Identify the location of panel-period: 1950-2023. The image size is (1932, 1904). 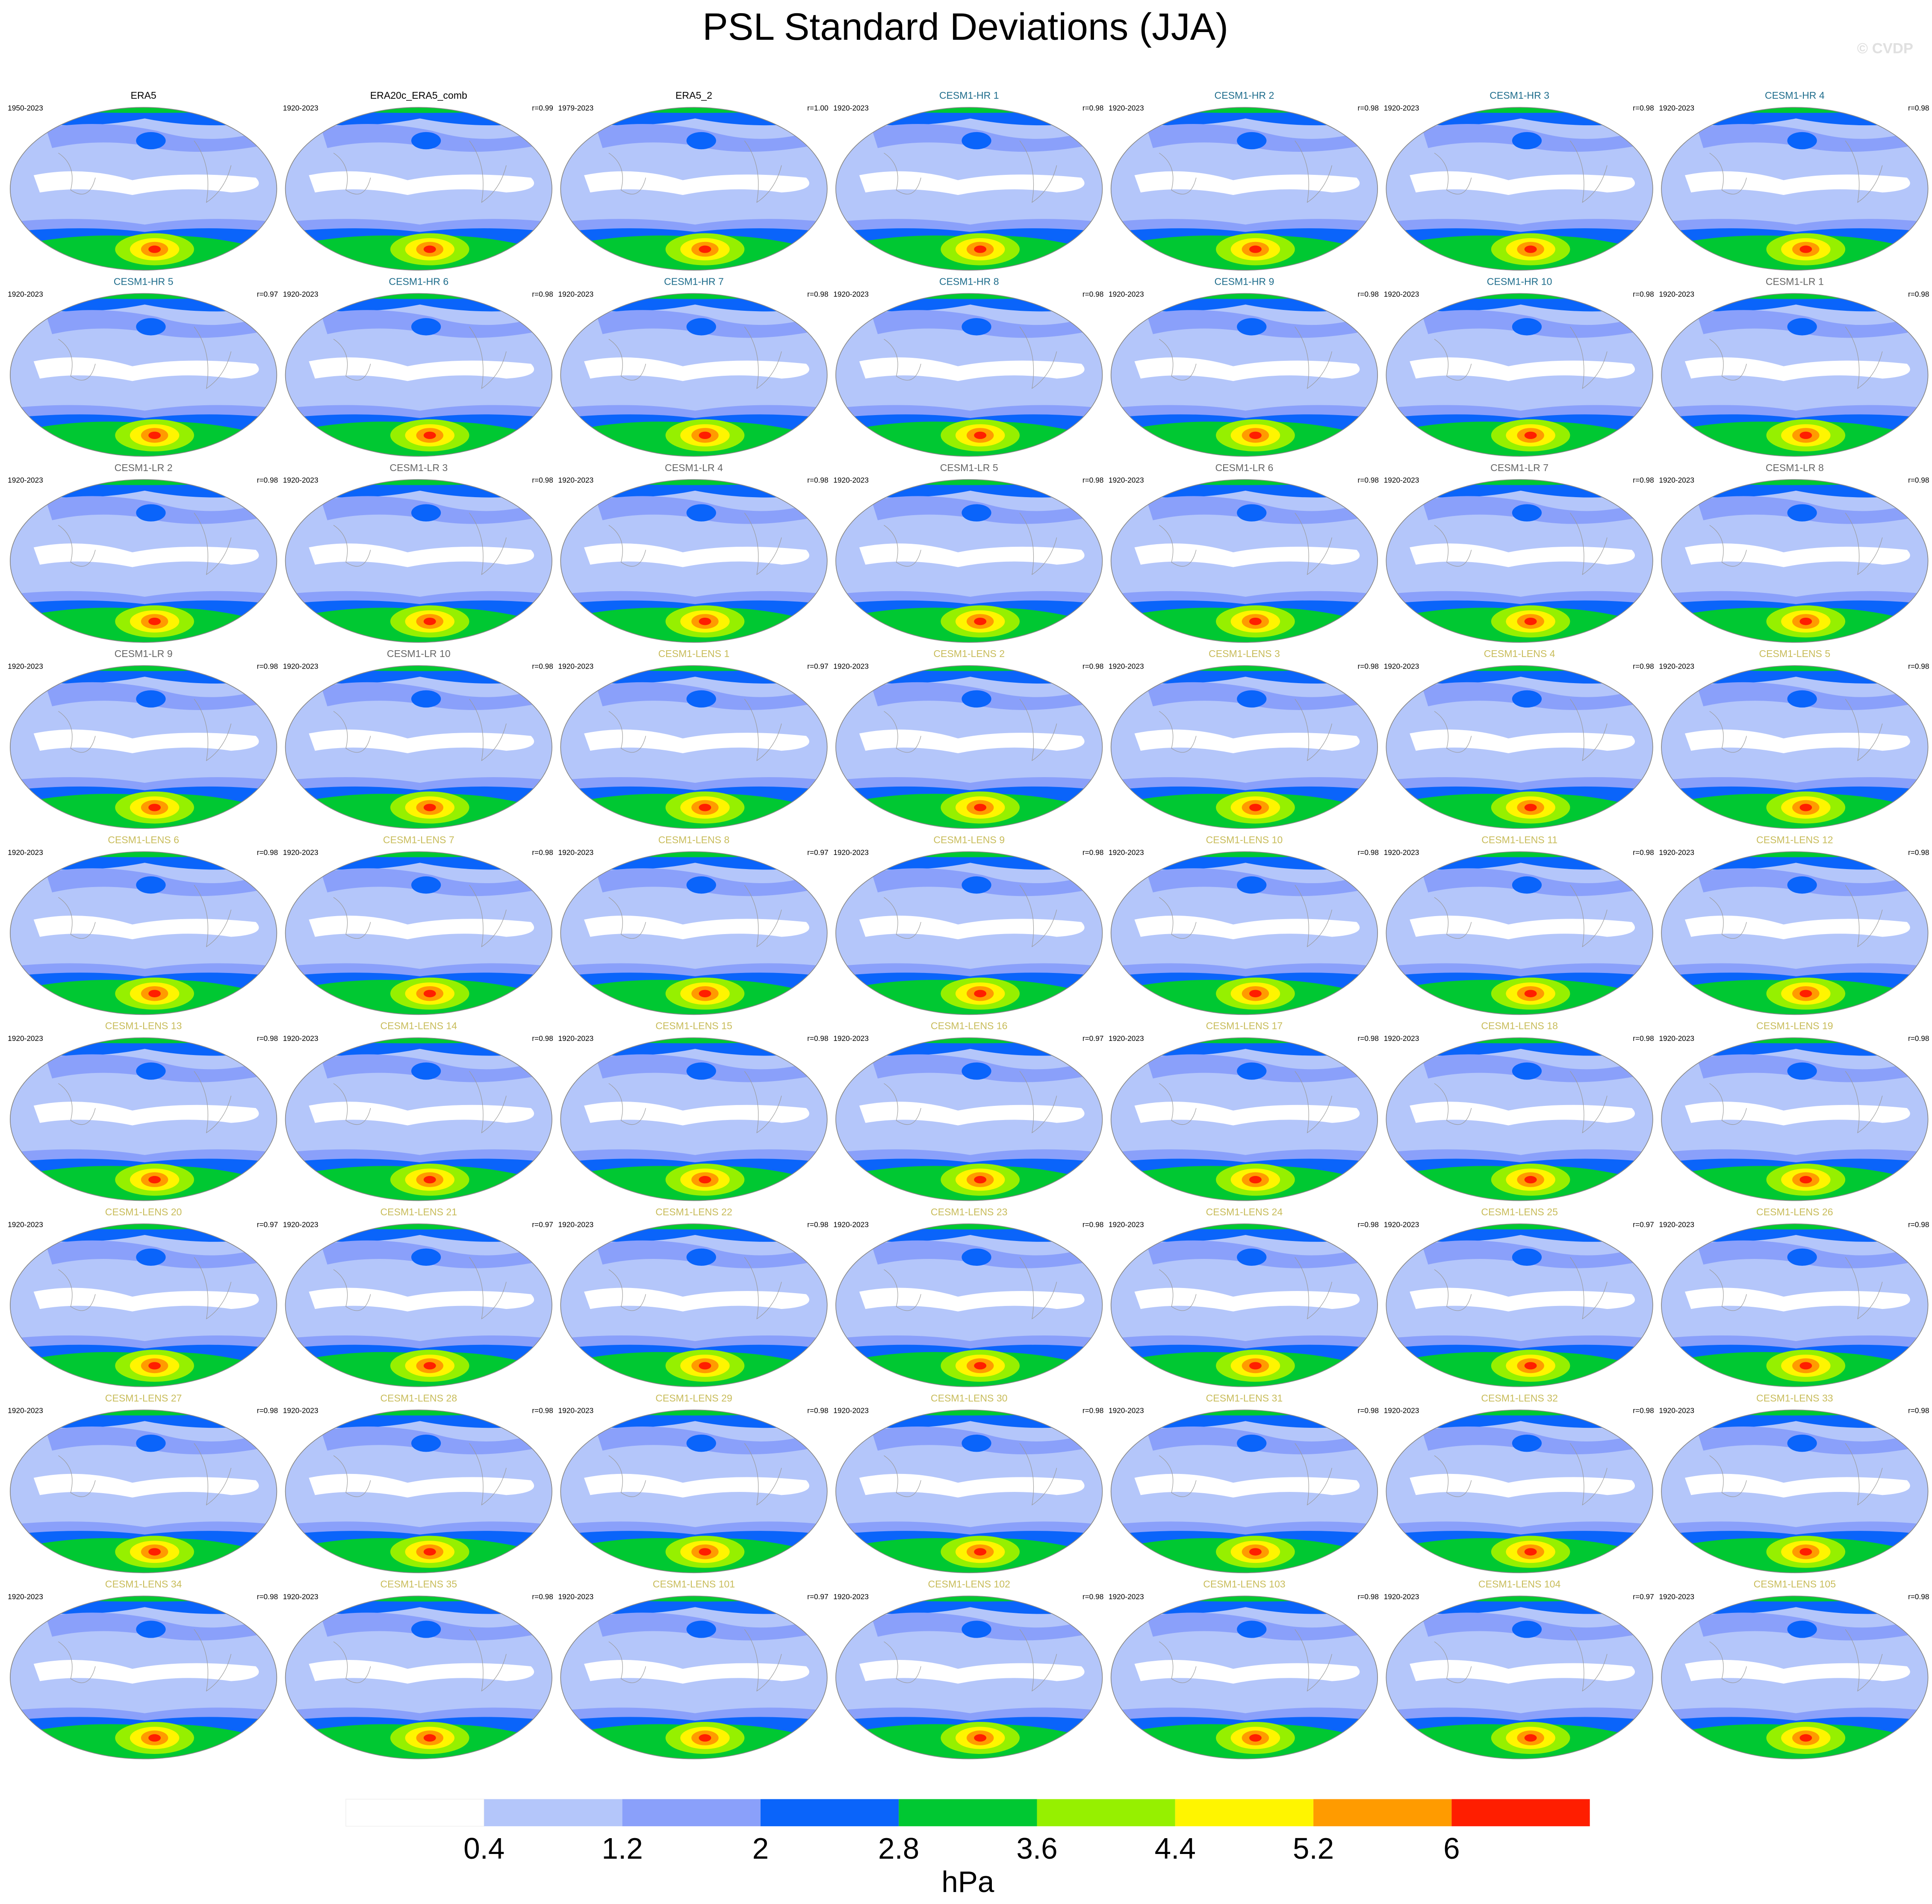
(25, 108).